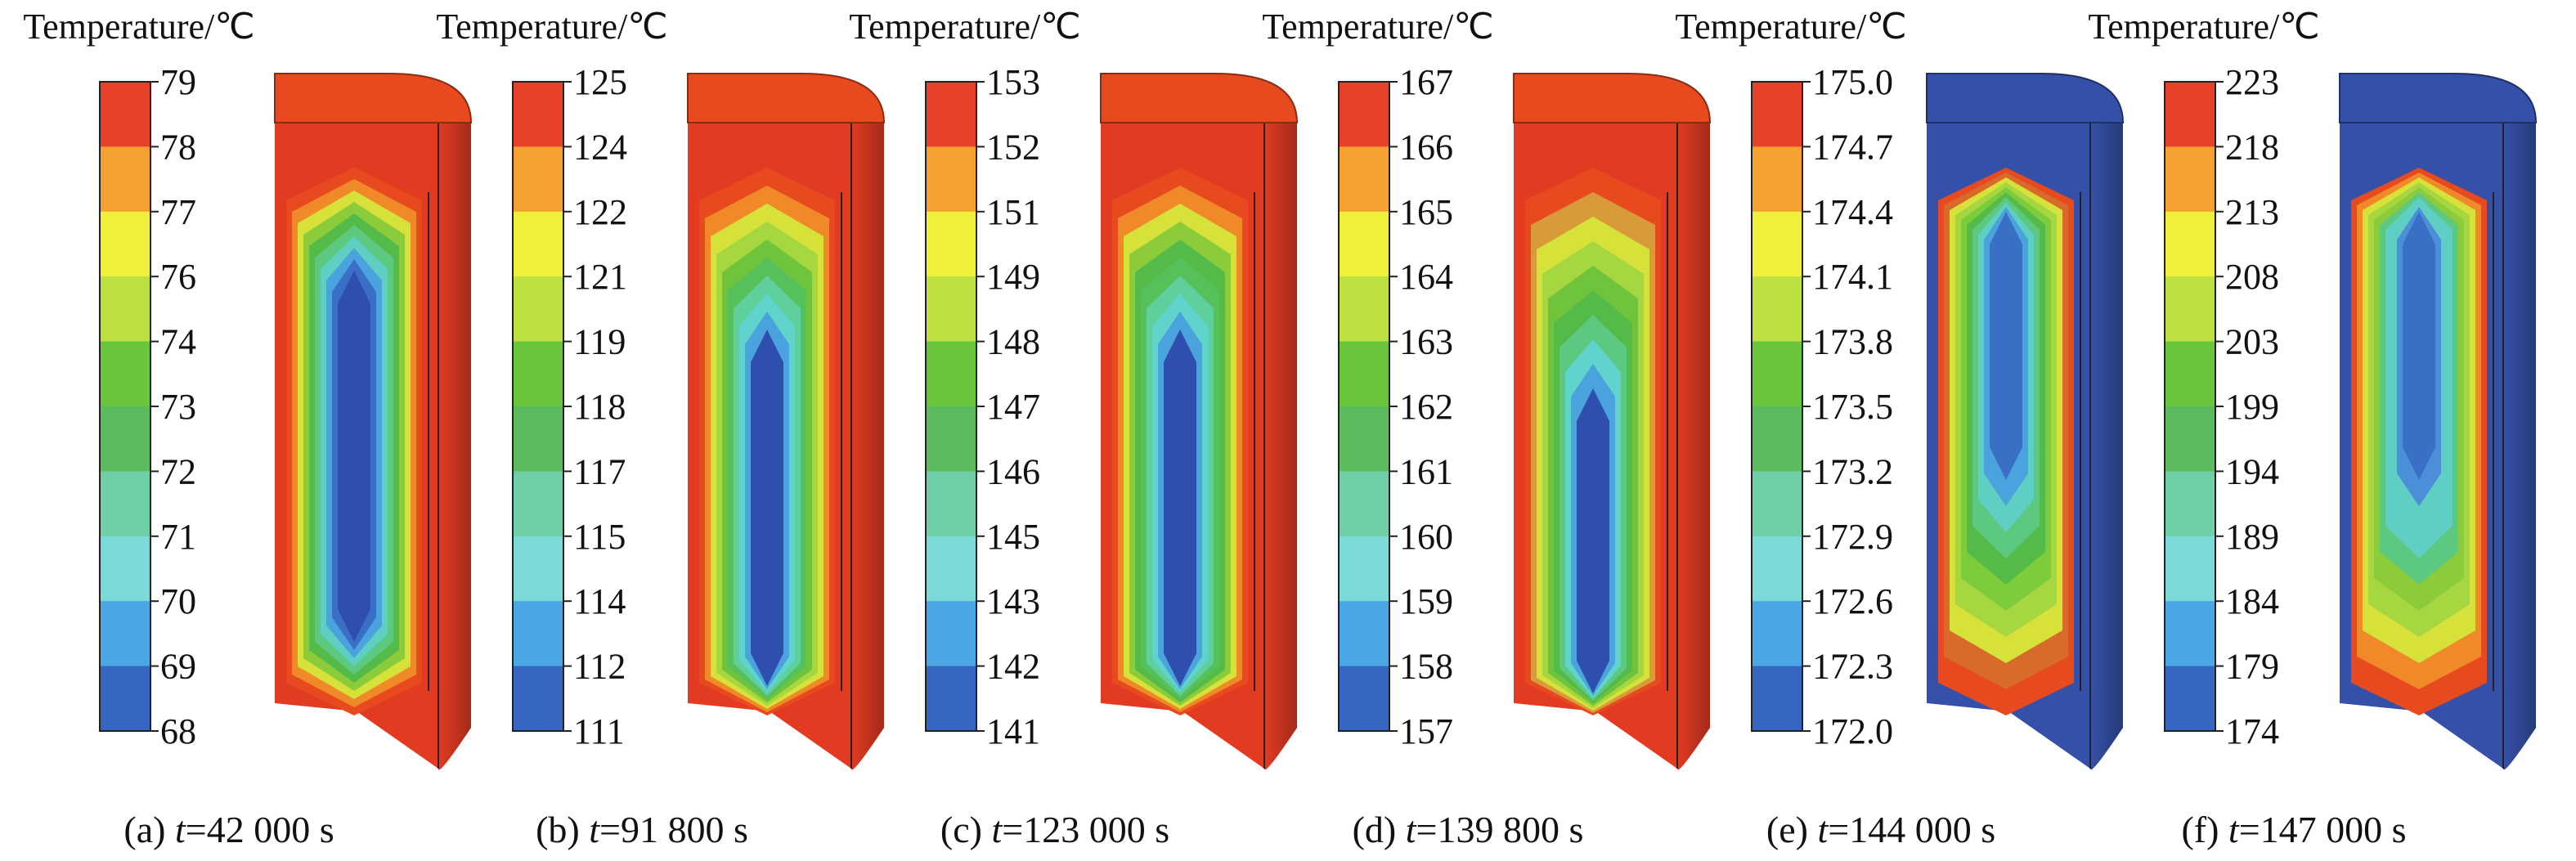 This screenshot has width=2576, height=861. What do you see at coordinates (178, 342) in the screenshot?
I see `colorbar-tick-label: 74` at bounding box center [178, 342].